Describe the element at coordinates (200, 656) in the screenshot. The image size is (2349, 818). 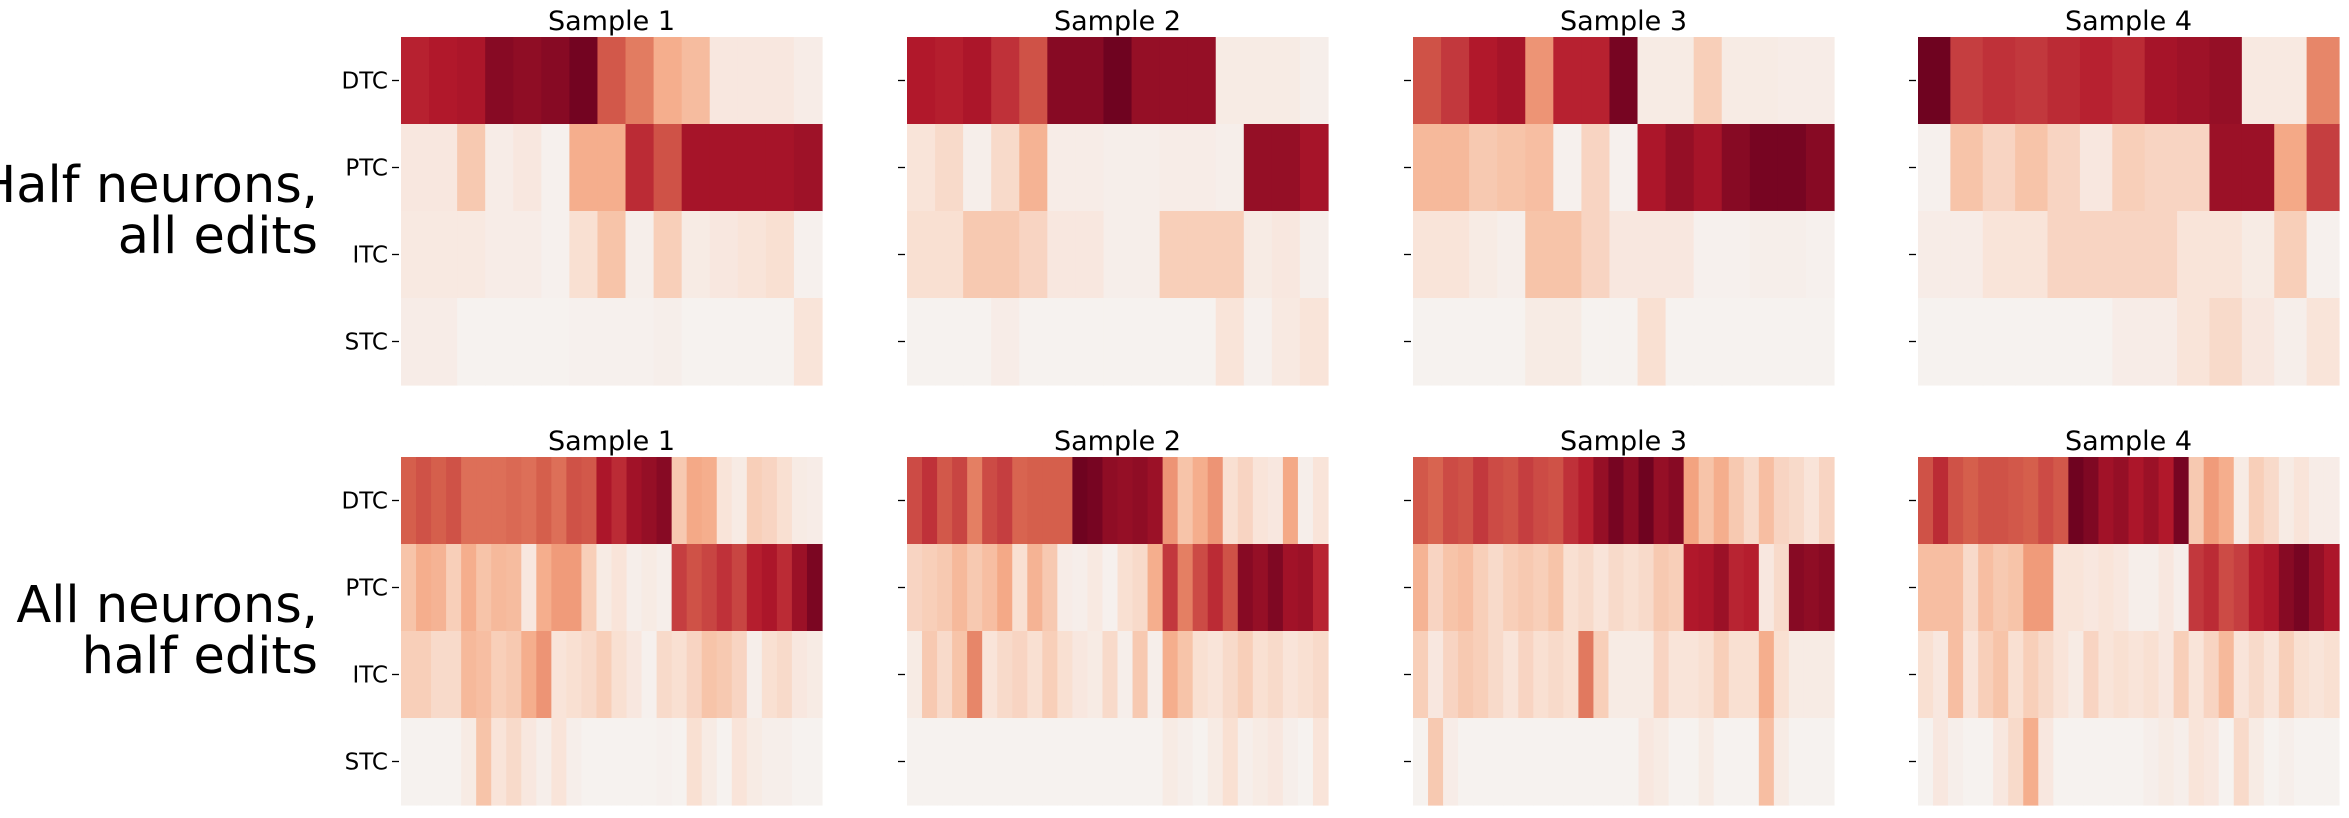
I see `row-group-title: half edits` at that location.